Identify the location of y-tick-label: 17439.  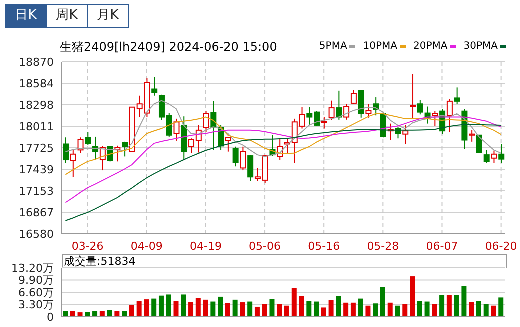
(36, 169).